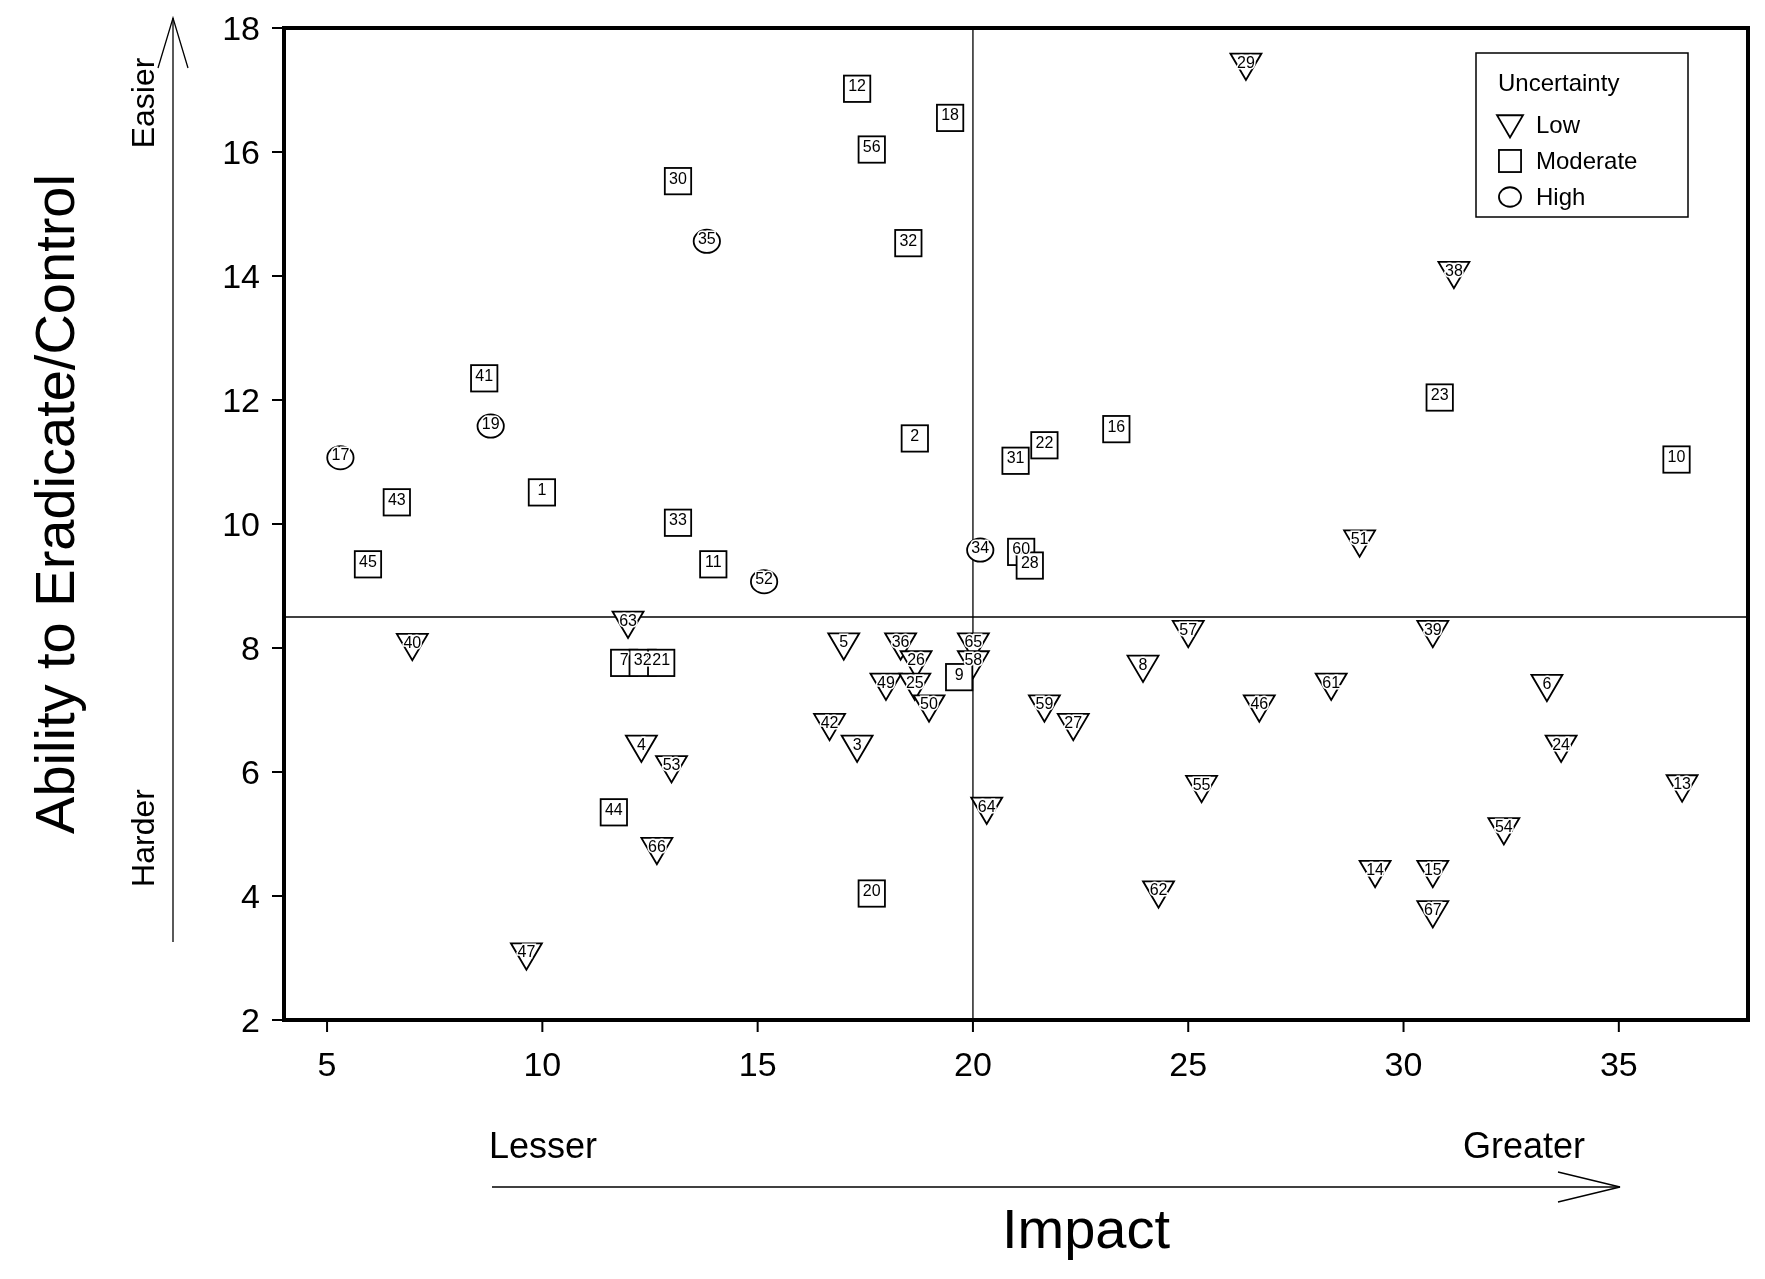 This screenshot has height=1279, width=1765. Describe the element at coordinates (1618, 1064) in the screenshot. I see `x-tick-label: 35` at that location.